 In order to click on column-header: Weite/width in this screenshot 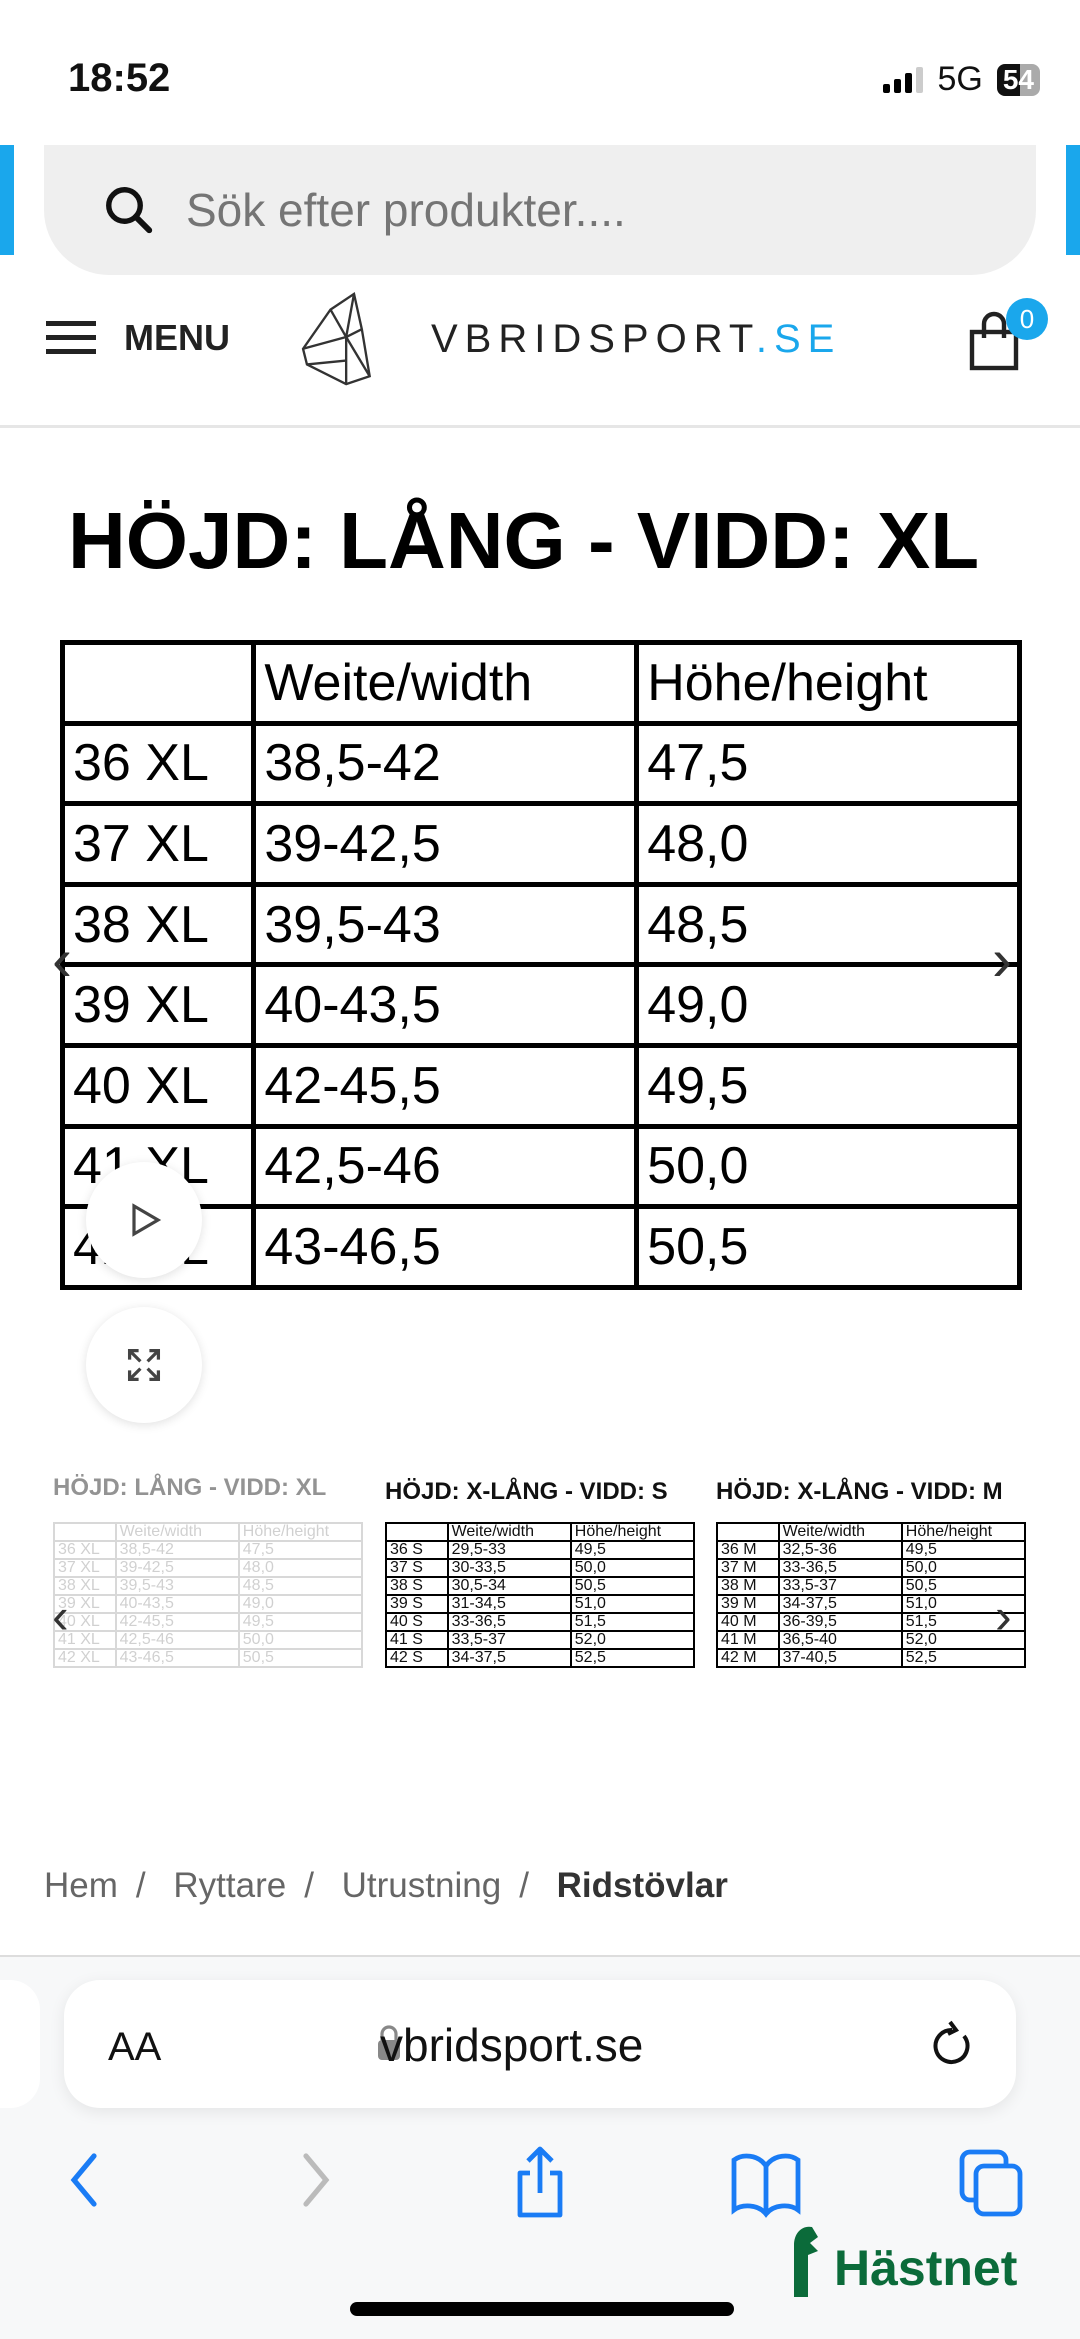, I will do `click(840, 1532)`.